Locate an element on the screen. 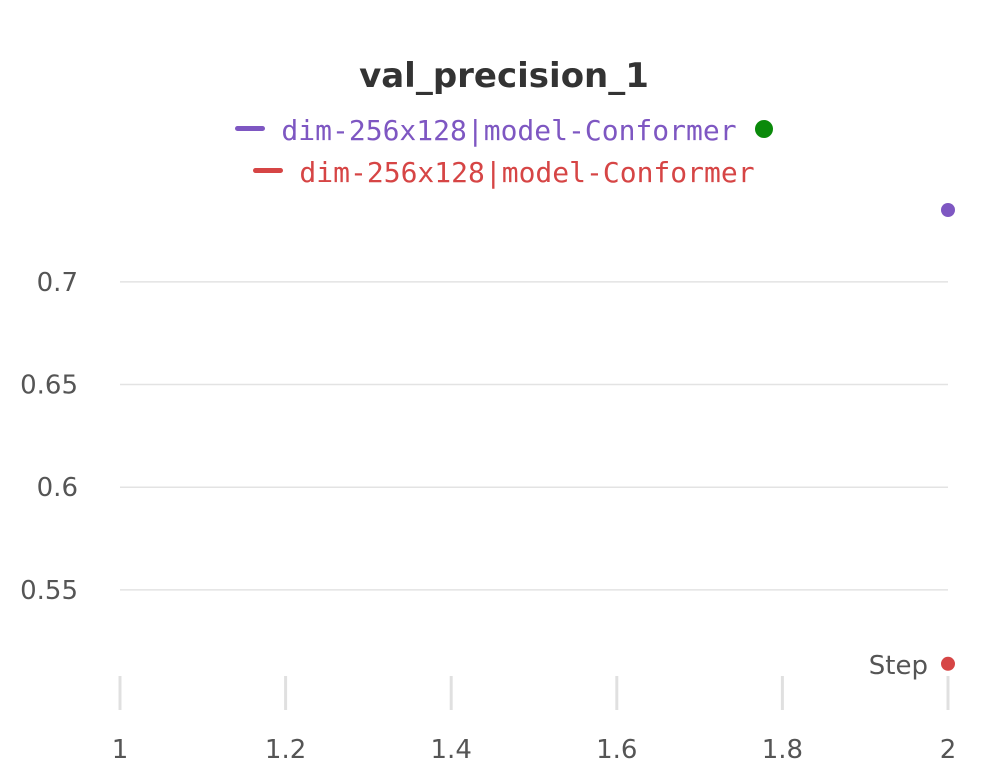 The height and width of the screenshot is (783, 1008). x-tick-label: 1.2 is located at coordinates (285, 750).